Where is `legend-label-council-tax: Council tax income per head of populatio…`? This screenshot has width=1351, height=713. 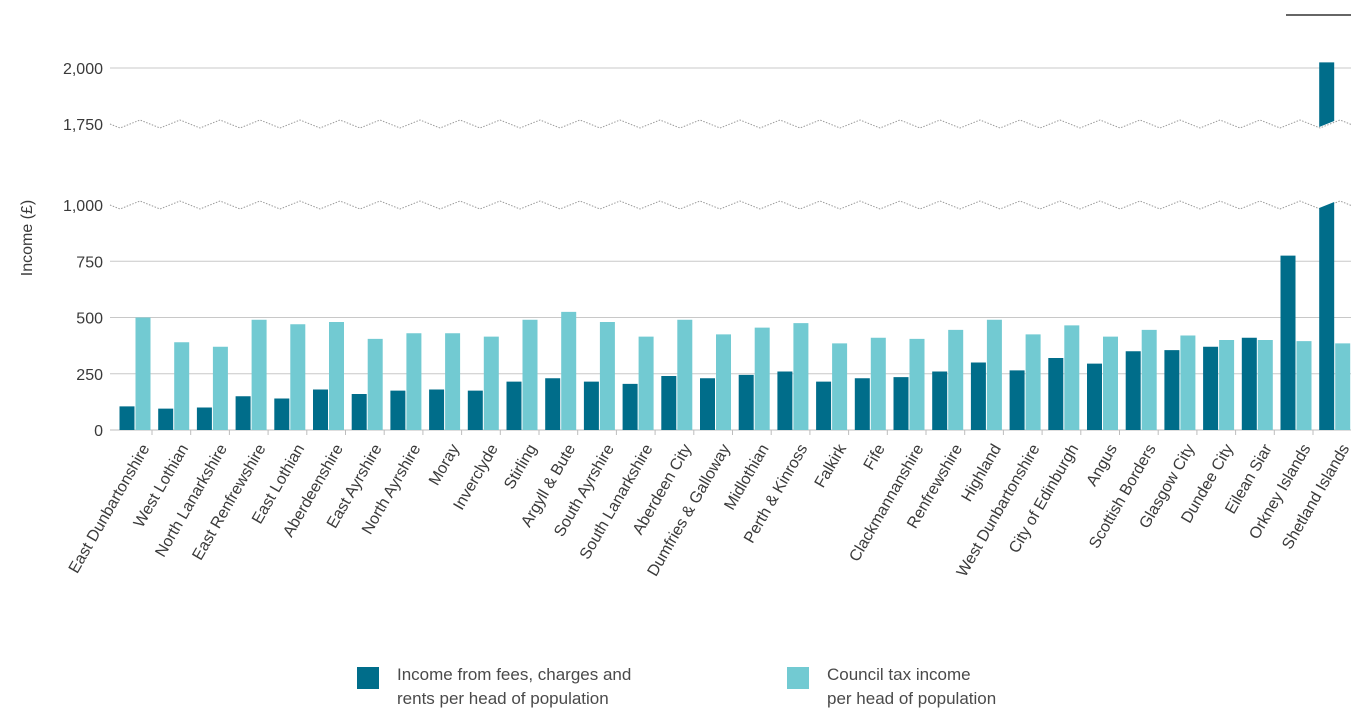
legend-label-council-tax: Council tax income per head of populatio… is located at coordinates (912, 686).